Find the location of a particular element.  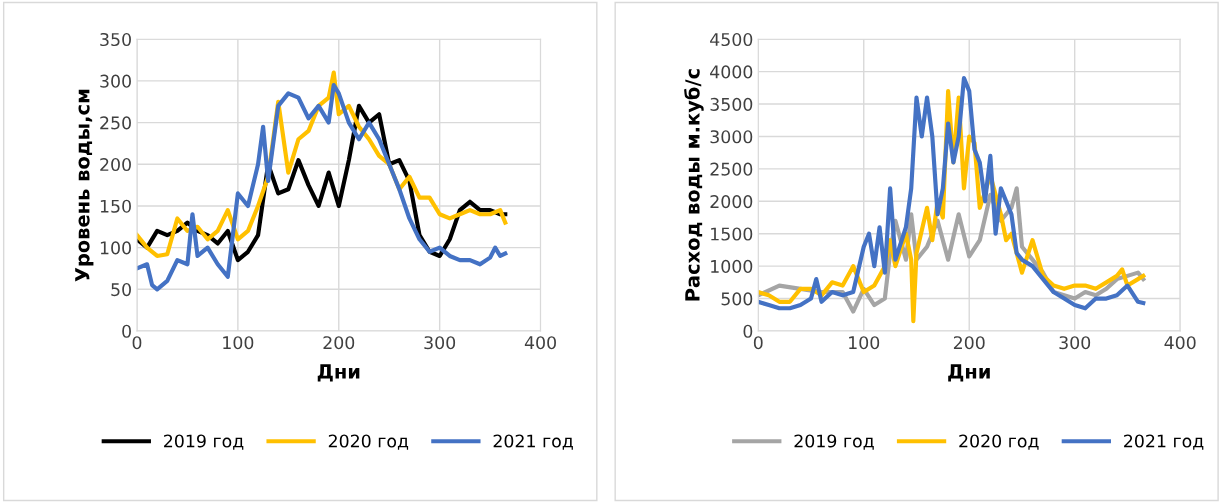

y-tick-label: 3500 is located at coordinates (731, 104).